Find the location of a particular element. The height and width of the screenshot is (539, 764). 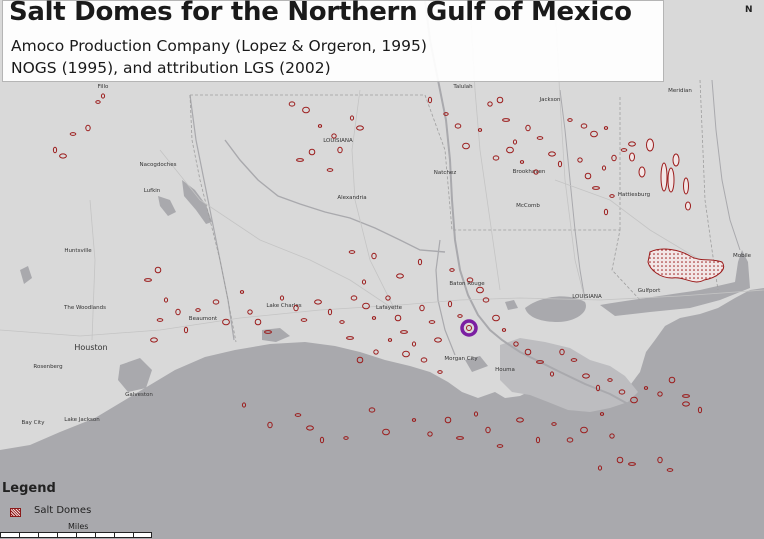

place-label: Bay City is located at coordinates (34, 423).